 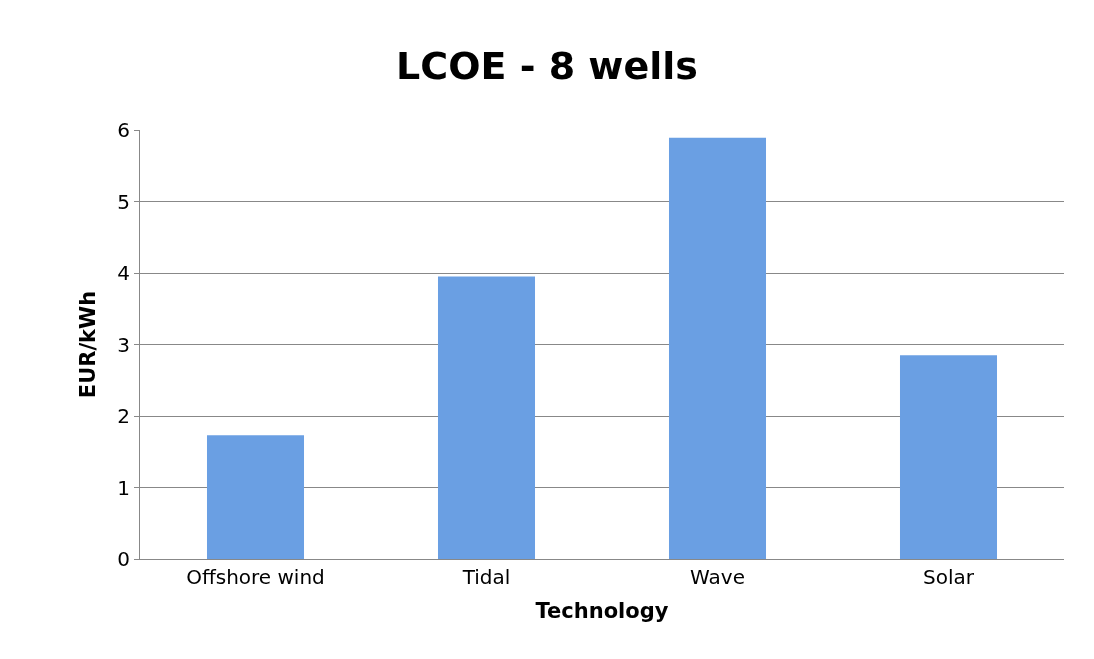 What do you see at coordinates (123, 487) in the screenshot?
I see `y-tick-label: 1` at bounding box center [123, 487].